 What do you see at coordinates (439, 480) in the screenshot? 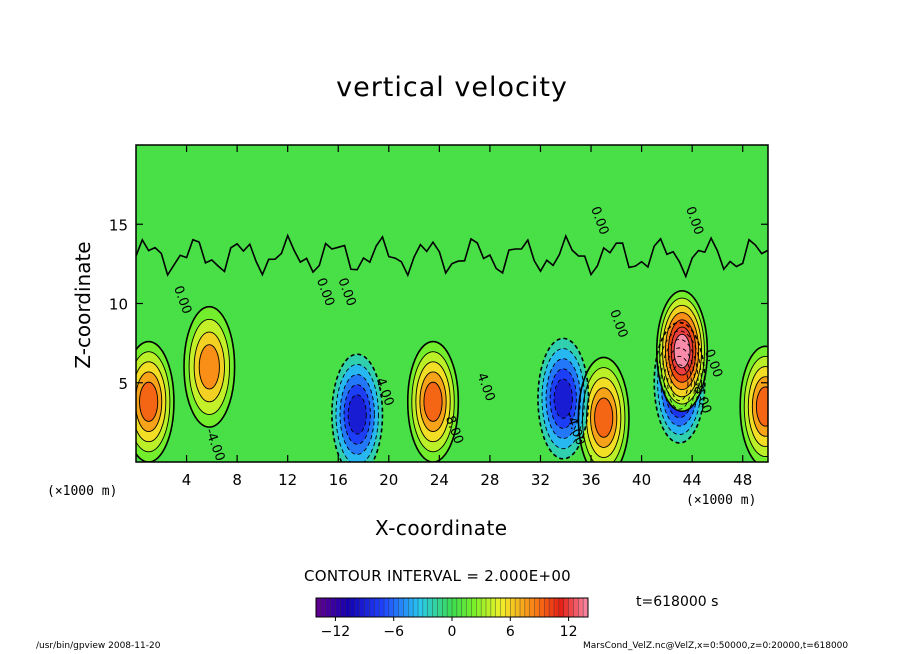
I see `x-tick-label: 24` at bounding box center [439, 480].